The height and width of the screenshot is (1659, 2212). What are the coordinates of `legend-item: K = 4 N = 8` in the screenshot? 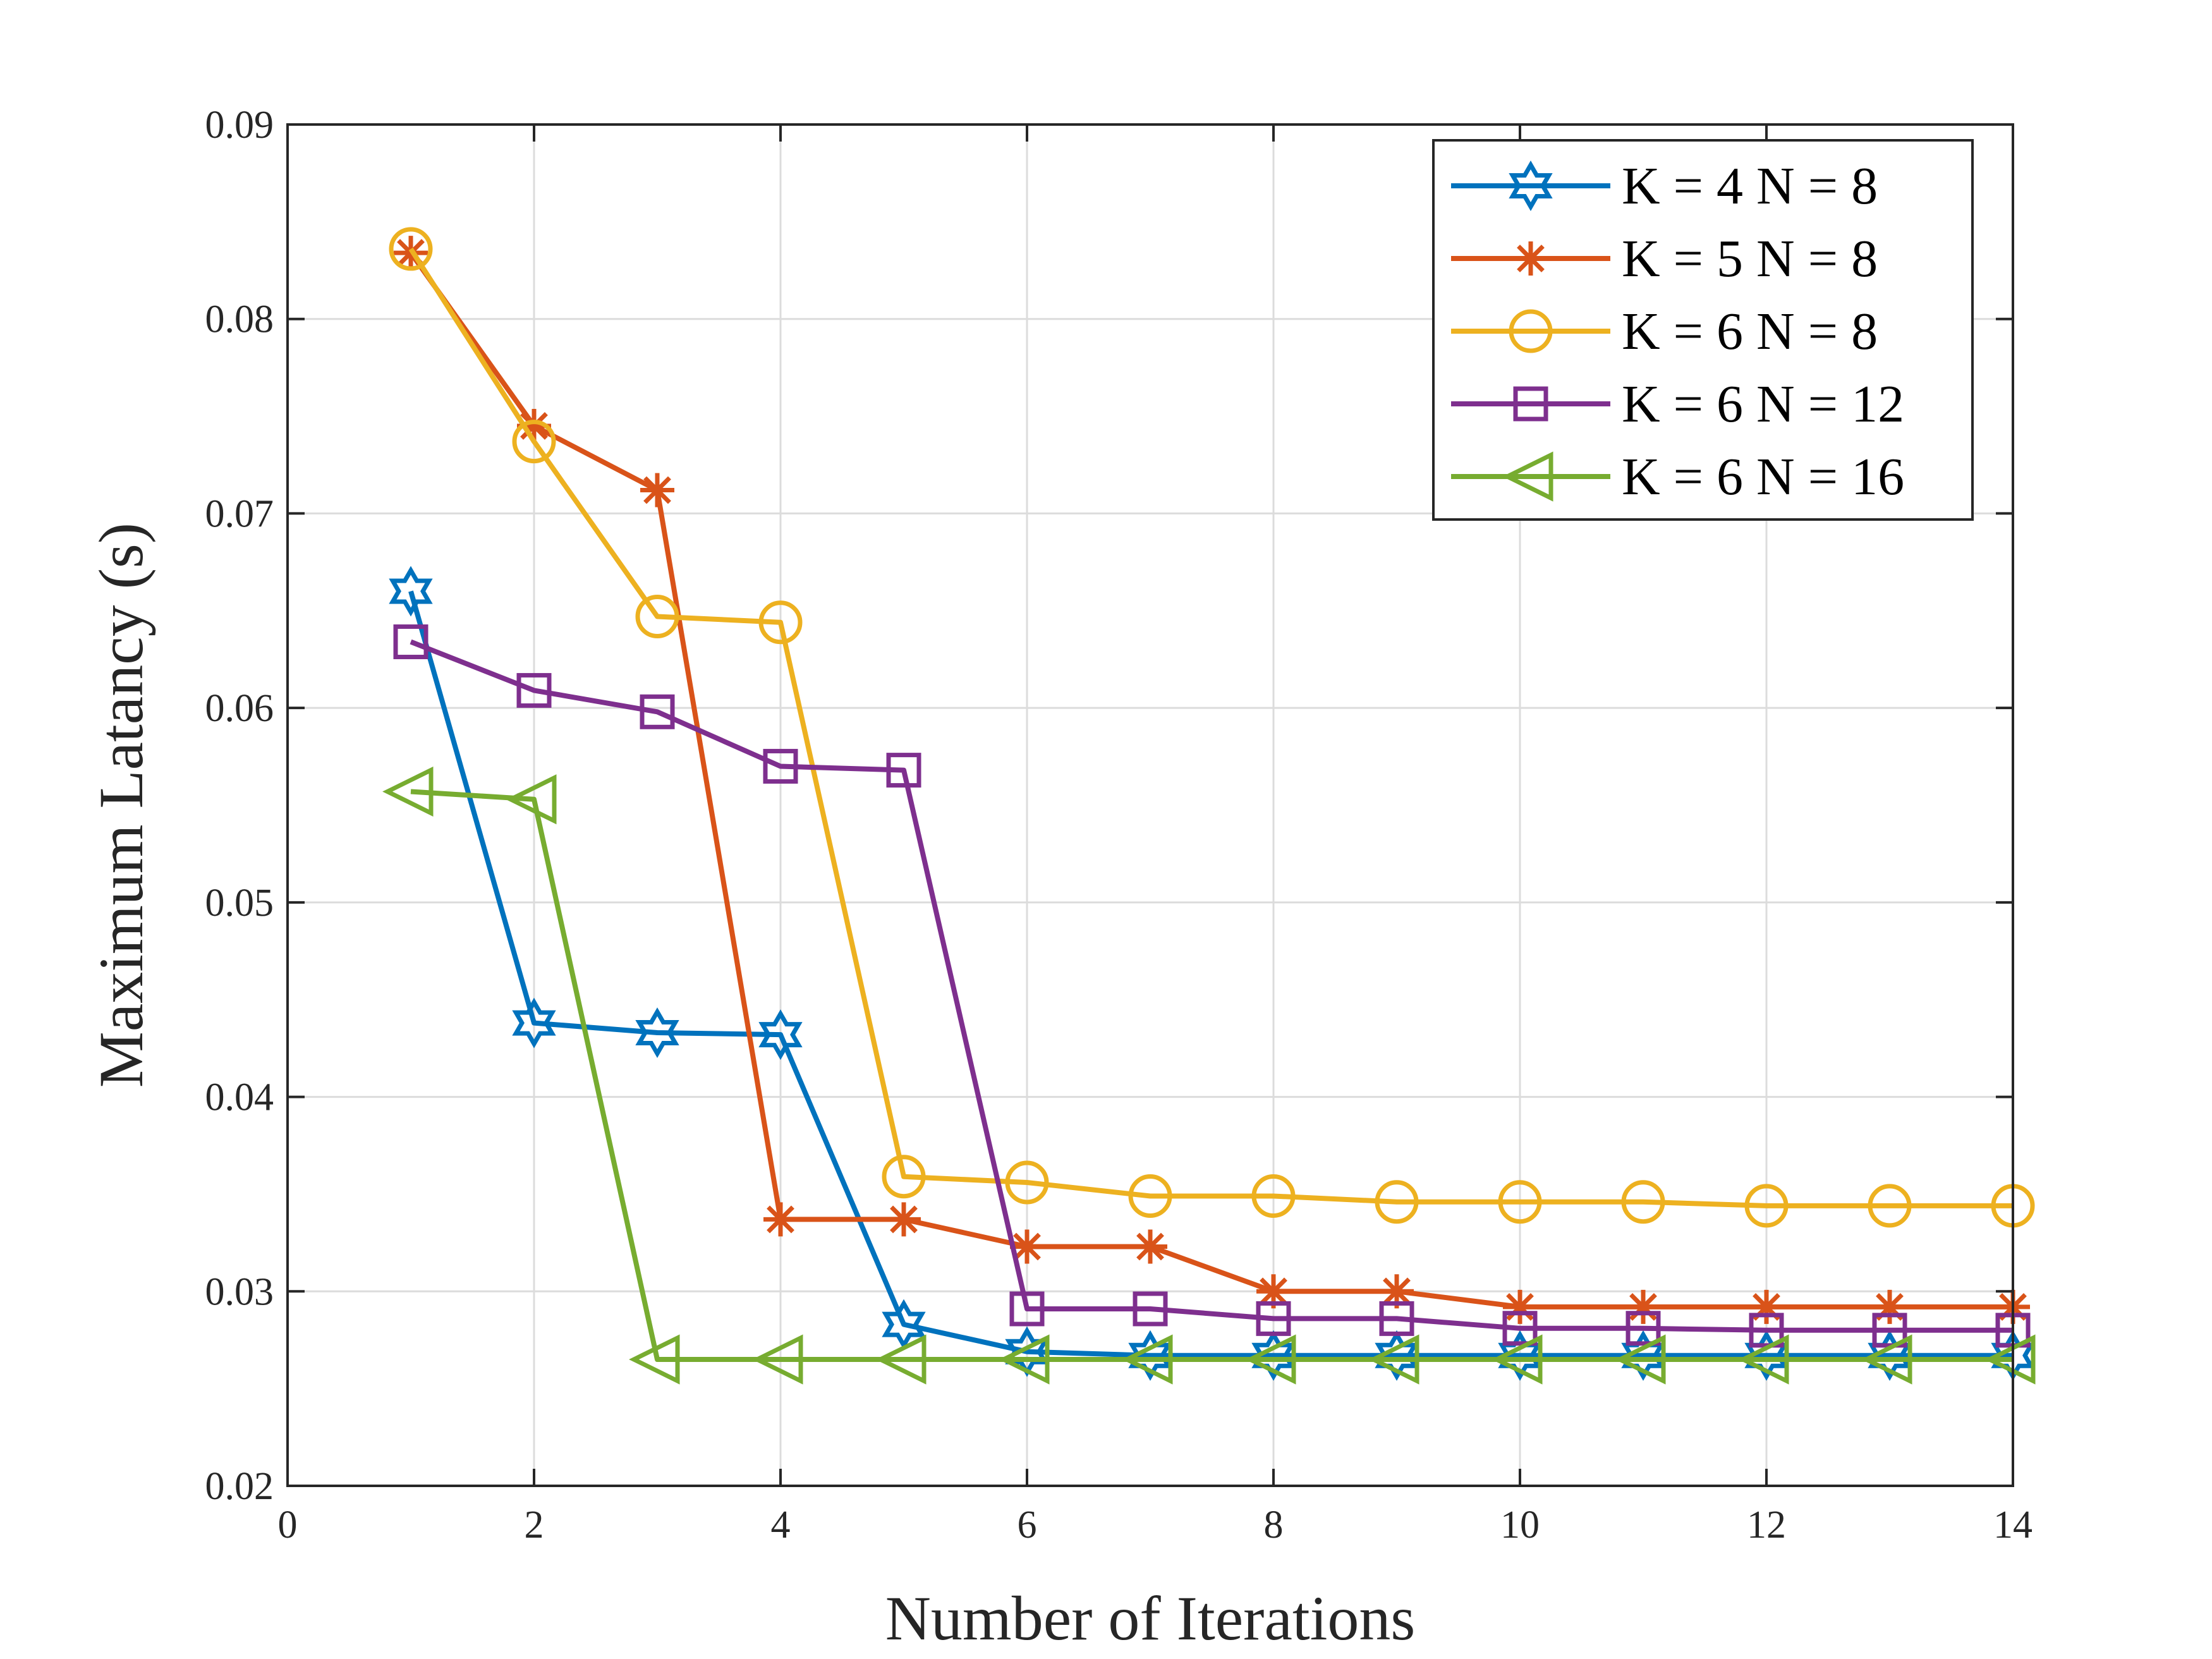 It's located at (1664, 186).